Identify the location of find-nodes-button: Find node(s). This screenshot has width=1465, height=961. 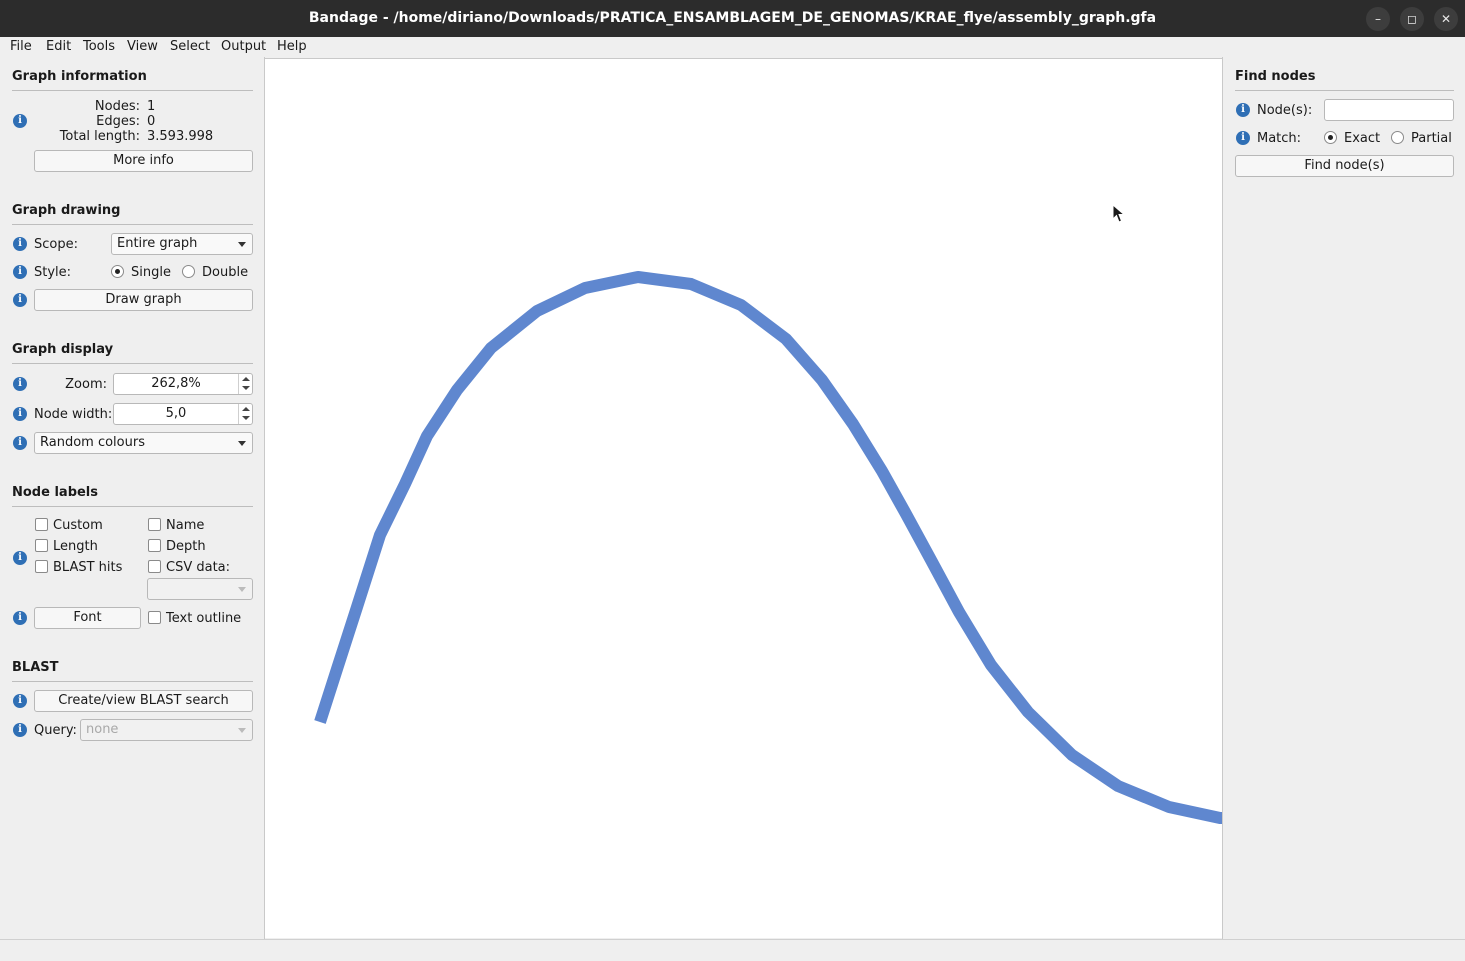
(1344, 166).